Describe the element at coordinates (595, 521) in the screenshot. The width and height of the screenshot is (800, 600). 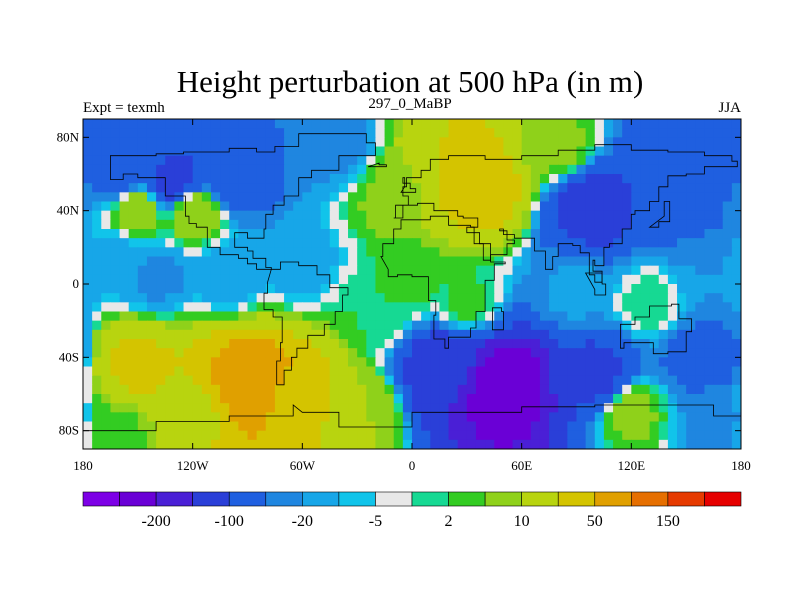
I see `colorbar-label: 50` at that location.